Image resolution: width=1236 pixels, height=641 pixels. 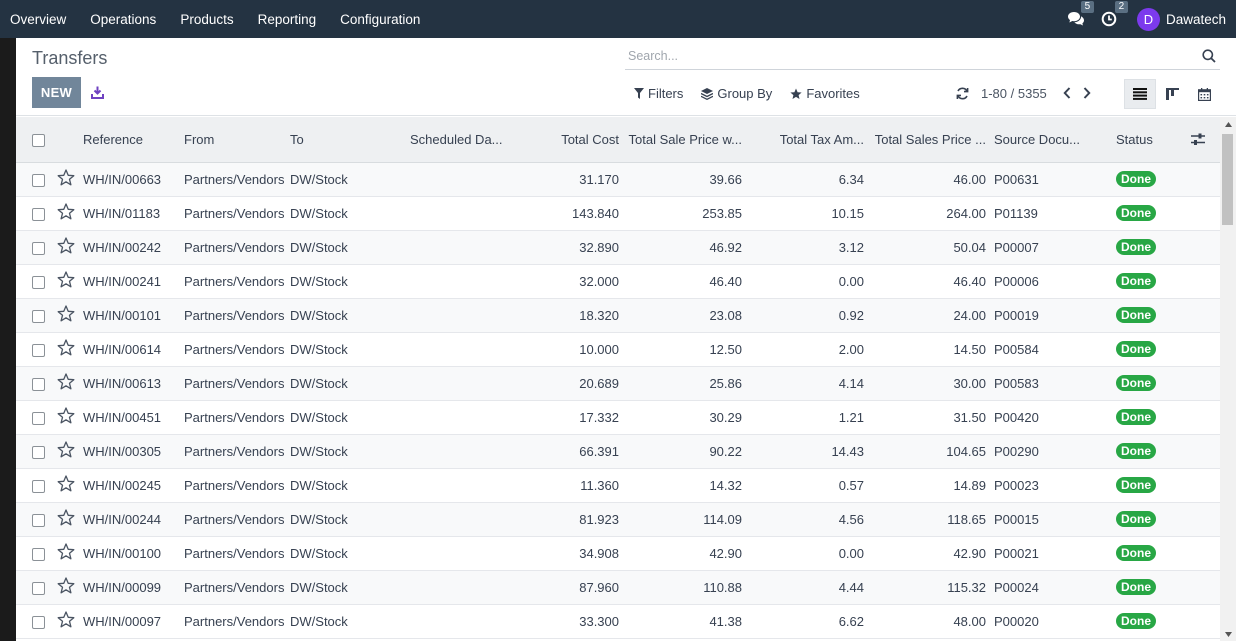 I want to click on activities-button: 2, so click(x=1114, y=14).